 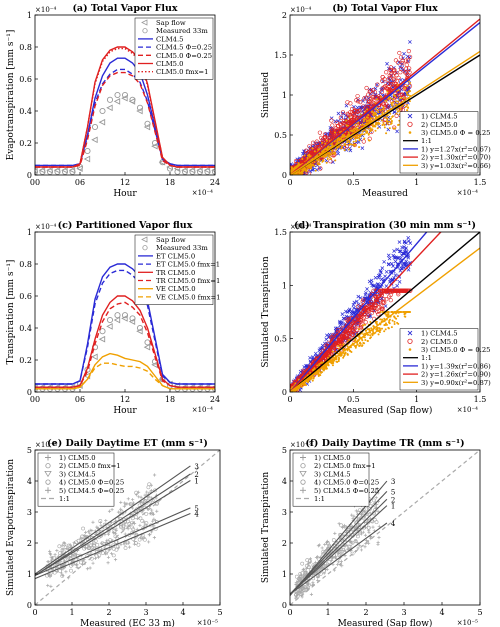 What do you see at coordinates (456, 166) in the screenshot?
I see `legend-label: 3) y=1.03x(r²=0.66)` at bounding box center [456, 166].